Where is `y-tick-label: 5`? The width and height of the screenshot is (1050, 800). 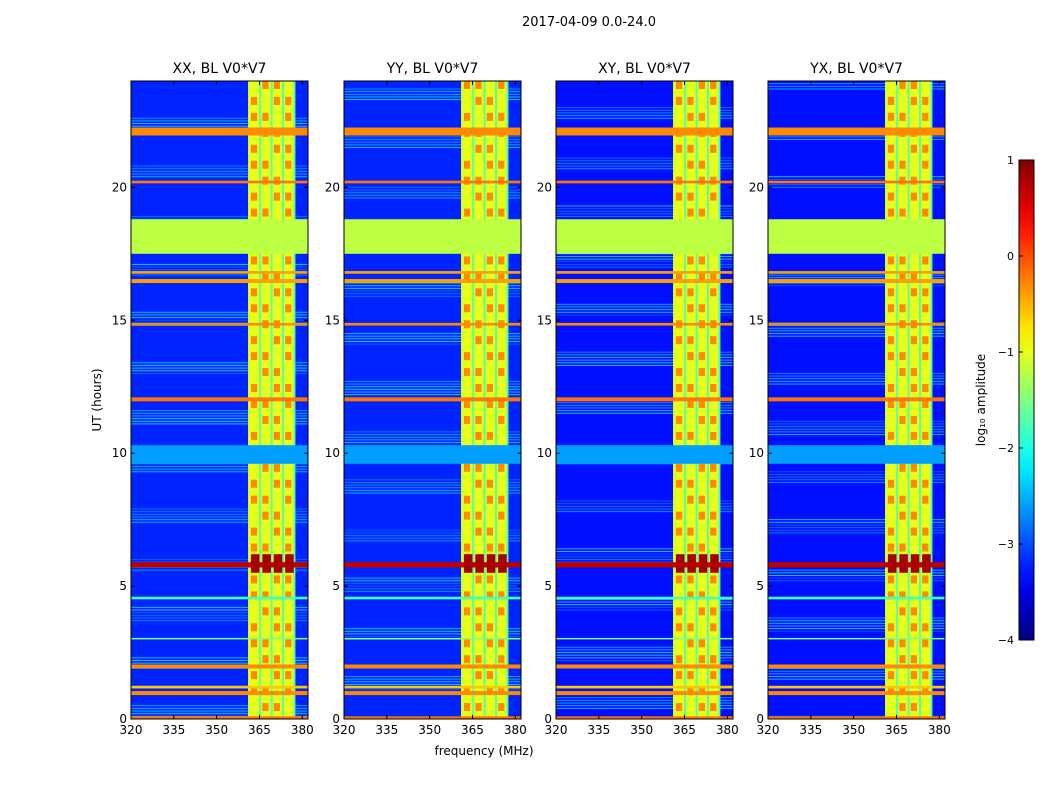
y-tick-label: 5 is located at coordinates (123, 586).